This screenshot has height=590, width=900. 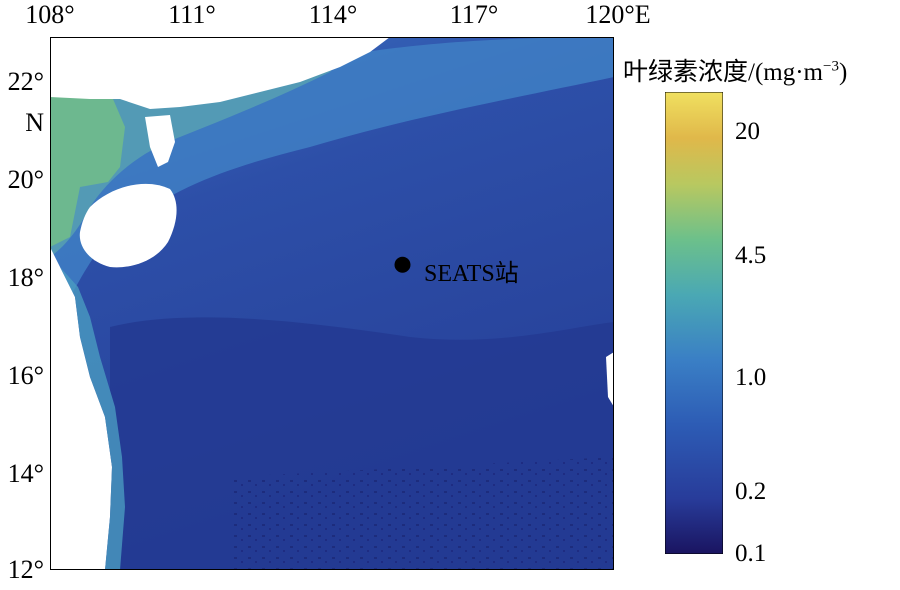 I want to click on lat-label-12: 12°, so click(x=25, y=569).